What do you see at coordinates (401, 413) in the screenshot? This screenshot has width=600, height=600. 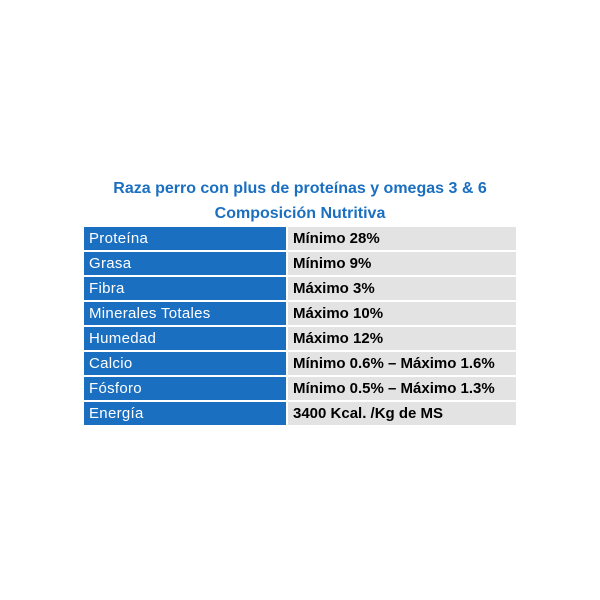 I see `nutrient-value: 3400 Kcal. /Kg de MS` at bounding box center [401, 413].